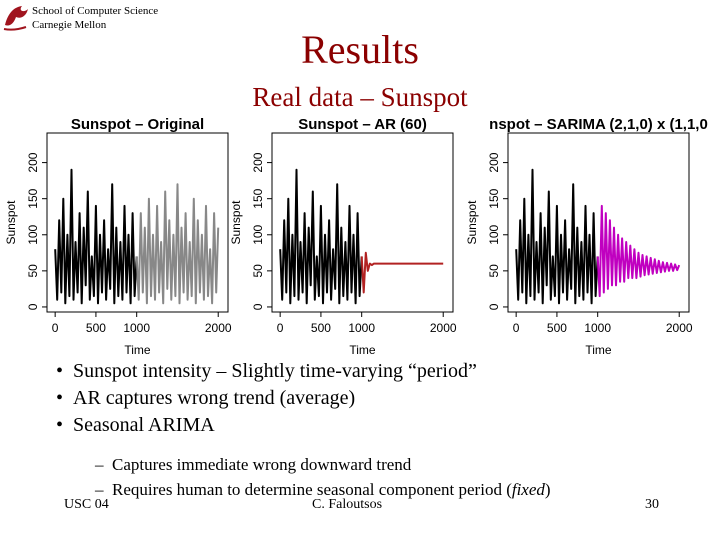  I want to click on footer-left: USC 04, so click(86, 504).